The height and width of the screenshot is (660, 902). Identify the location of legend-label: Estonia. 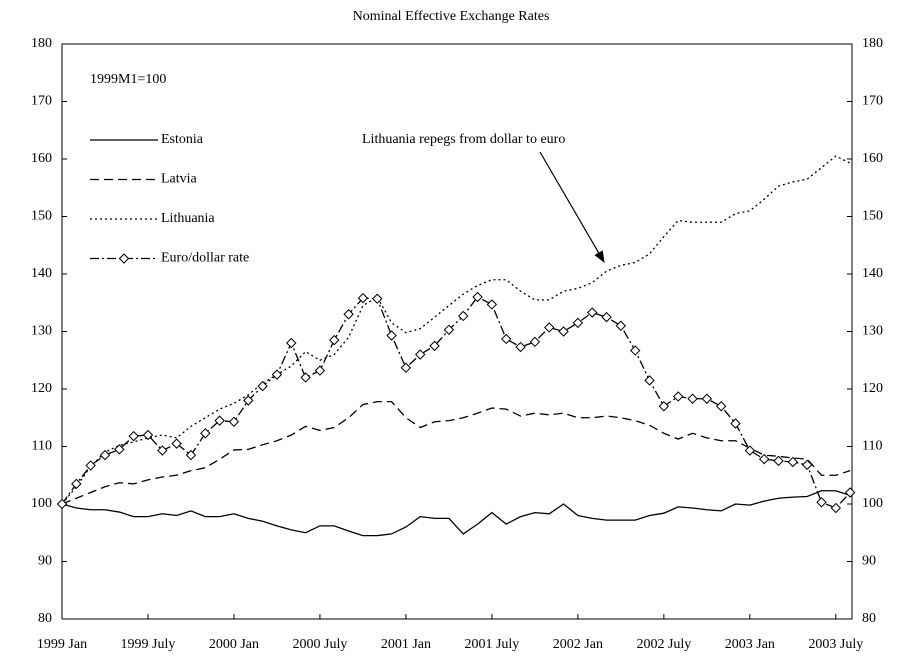
(182, 139).